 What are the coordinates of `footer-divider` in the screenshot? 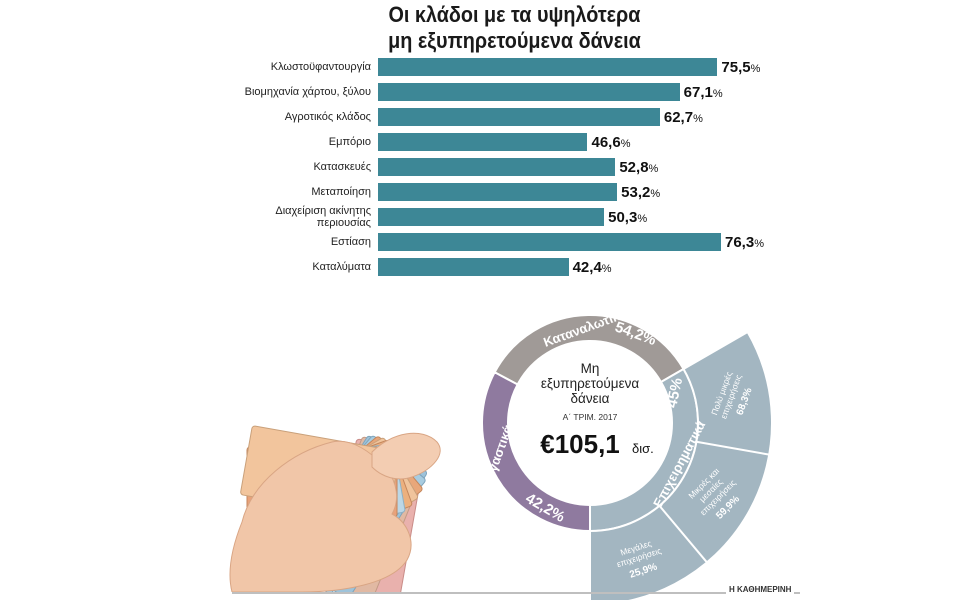 It's located at (516, 593).